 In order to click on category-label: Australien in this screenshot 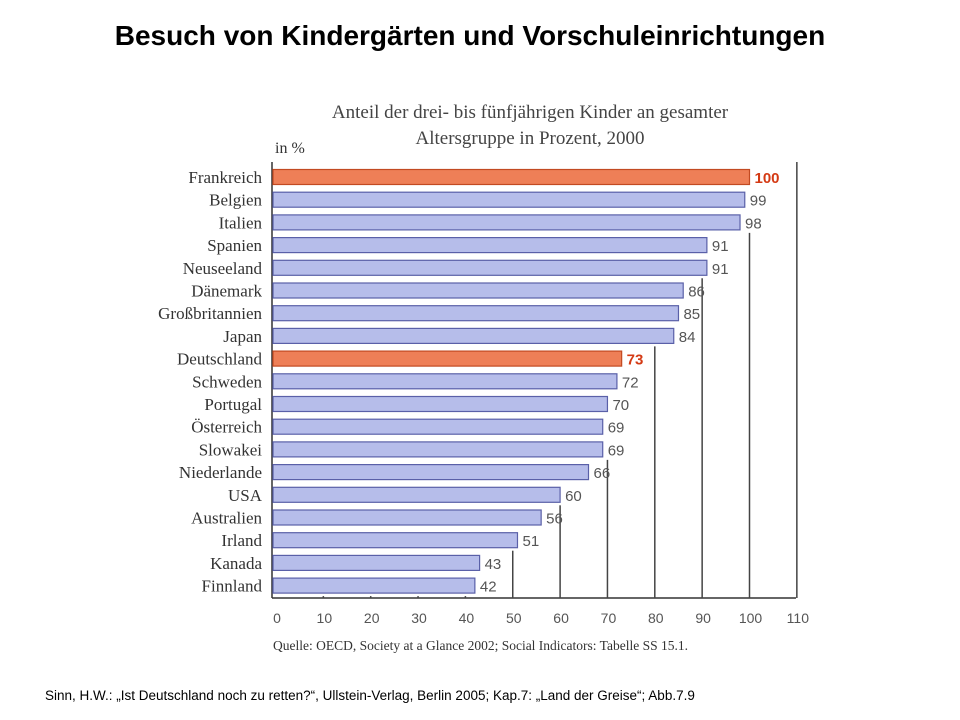, I will do `click(226, 518)`.